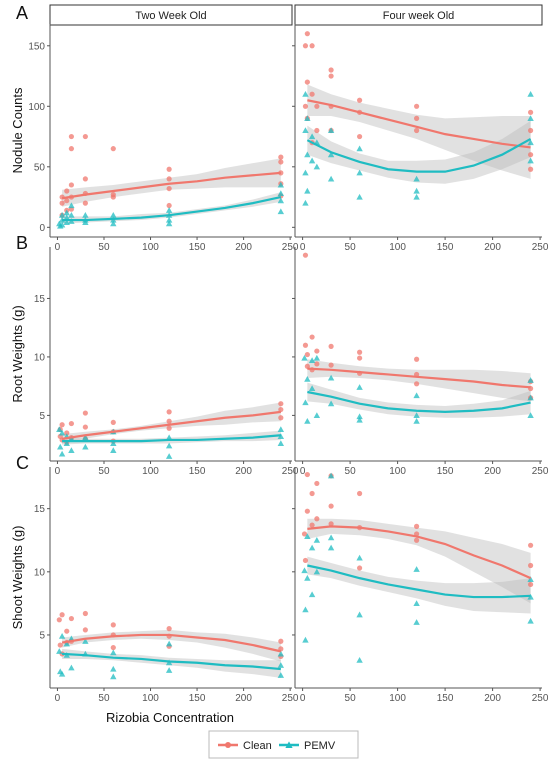 Image resolution: width=550 pixels, height=762 pixels. I want to click on confidence-band-clean, so click(419, 380).